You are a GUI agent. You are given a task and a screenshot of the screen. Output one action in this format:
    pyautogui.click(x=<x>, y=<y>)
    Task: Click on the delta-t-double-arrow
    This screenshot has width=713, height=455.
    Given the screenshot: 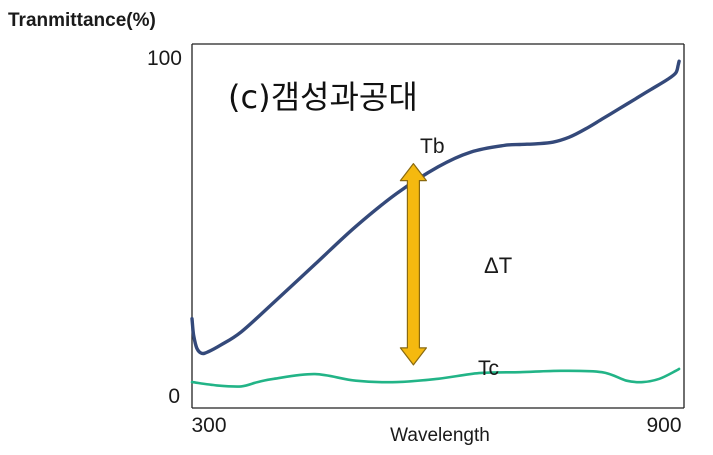 What is the action you would take?
    pyautogui.click(x=413, y=264)
    